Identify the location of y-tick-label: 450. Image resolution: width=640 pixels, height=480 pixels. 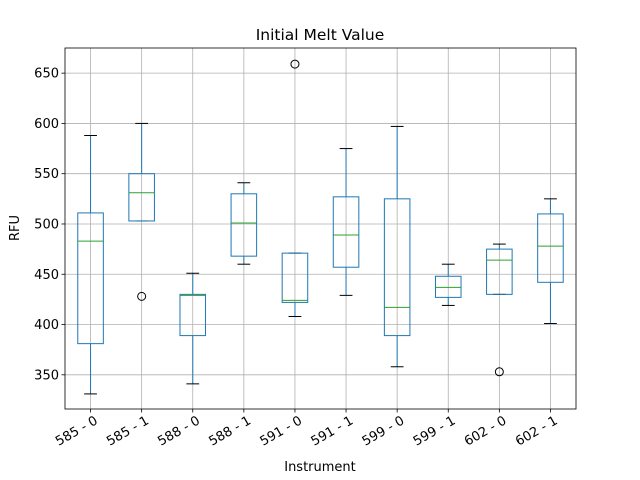
(46, 275).